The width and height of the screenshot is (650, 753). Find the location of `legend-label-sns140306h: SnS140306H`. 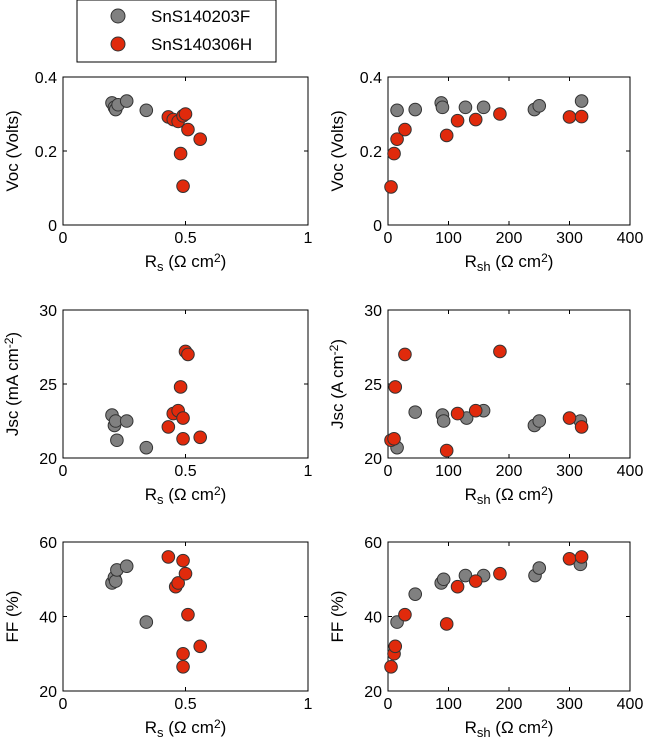

legend-label-sns140306h: SnS140306H is located at coordinates (201, 44).